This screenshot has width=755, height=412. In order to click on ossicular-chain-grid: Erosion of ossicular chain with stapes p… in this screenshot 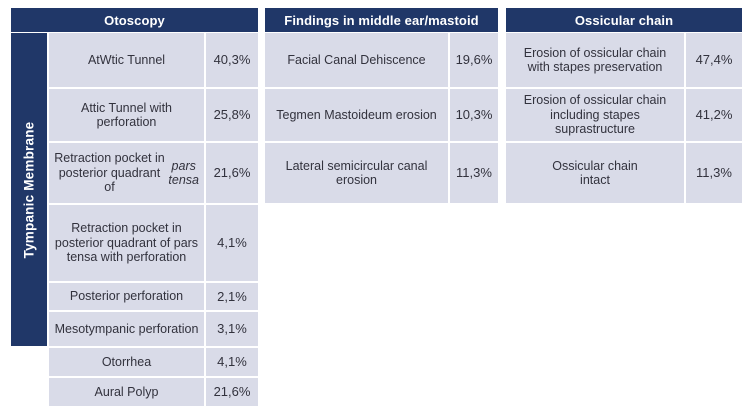, I will do `click(624, 118)`.